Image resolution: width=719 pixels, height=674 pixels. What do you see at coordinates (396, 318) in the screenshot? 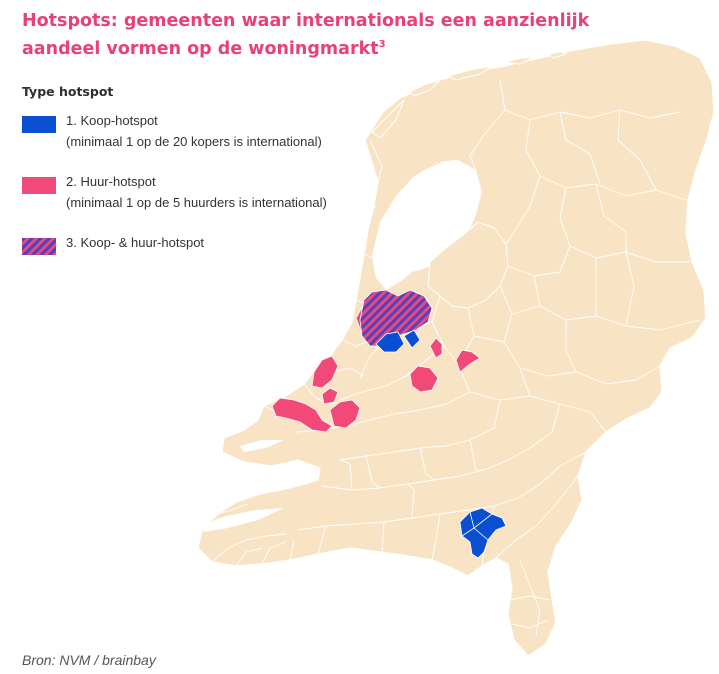
I see `hotspot-koop-huur-amsterdam` at bounding box center [396, 318].